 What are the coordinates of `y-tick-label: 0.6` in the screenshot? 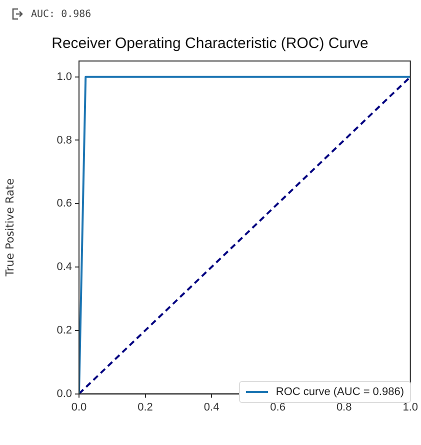 It's located at (64, 204).